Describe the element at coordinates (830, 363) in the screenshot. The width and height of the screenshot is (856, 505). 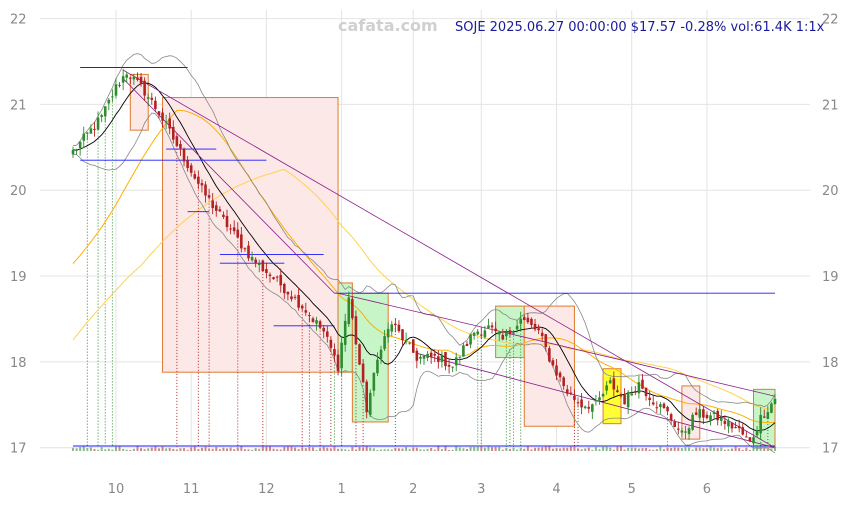
I see `y-tick-label-right: 18` at that location.